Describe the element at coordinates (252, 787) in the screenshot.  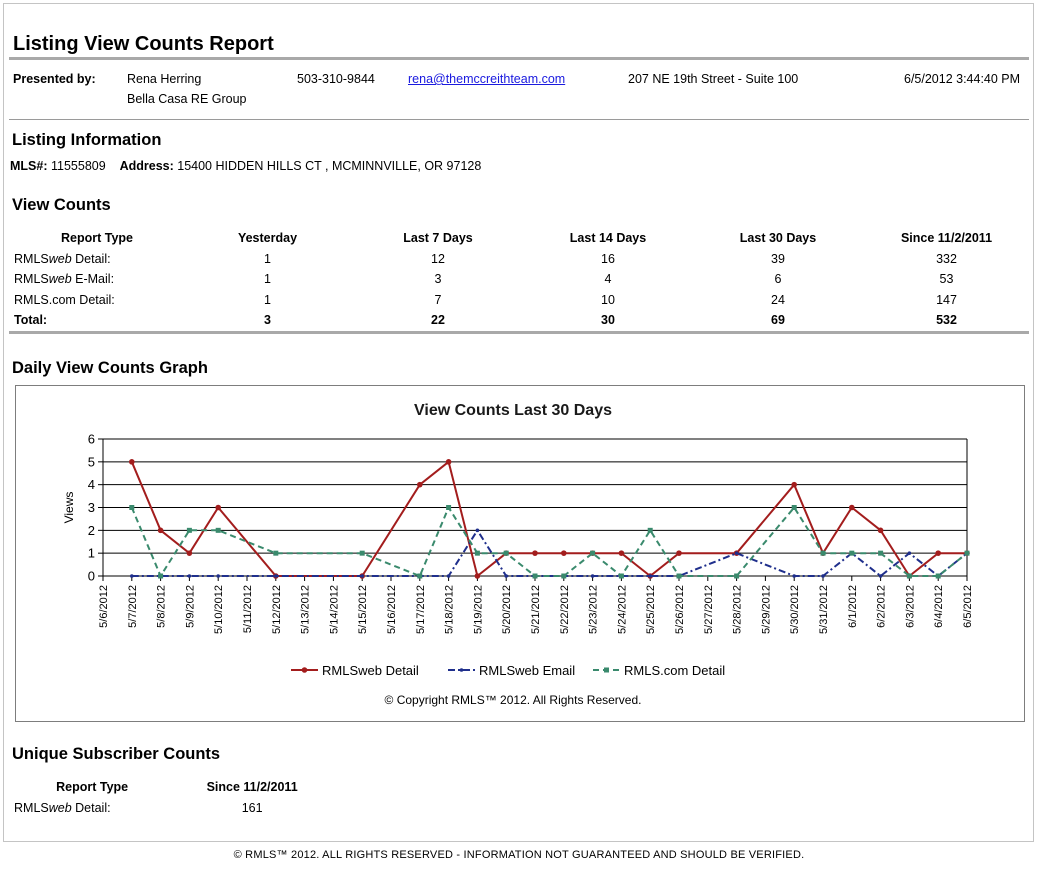
I see `col-header-since: Since 11/2/2011` at that location.